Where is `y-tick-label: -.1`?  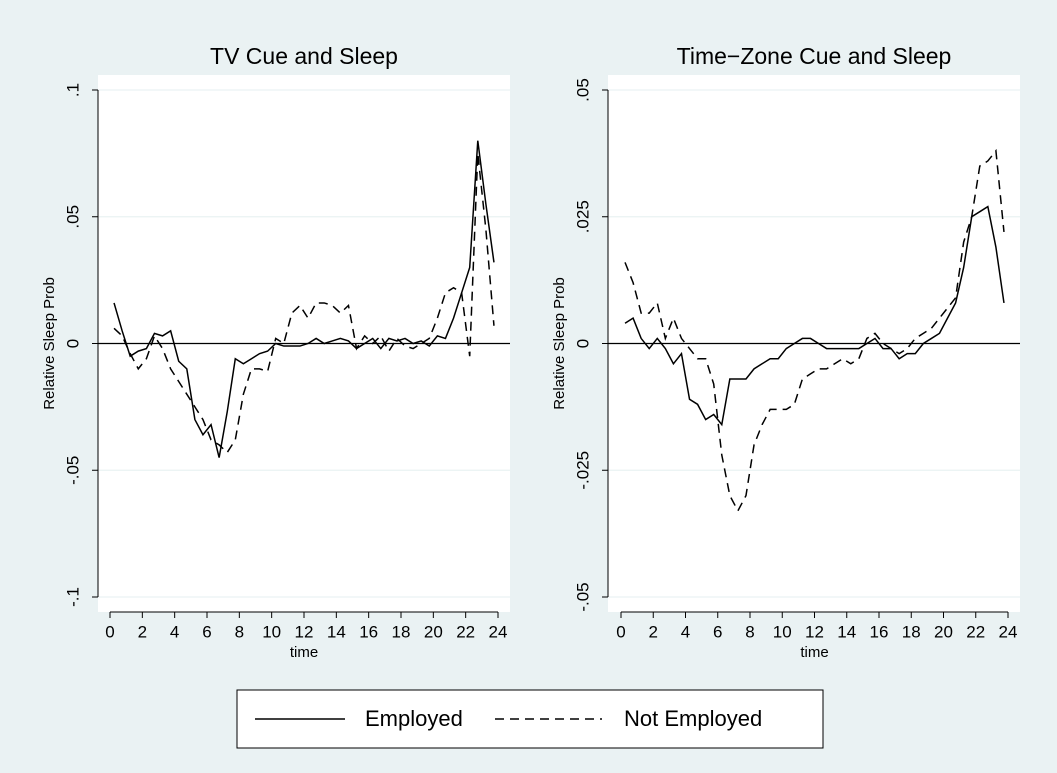
y-tick-label: -.1 is located at coordinates (72, 597).